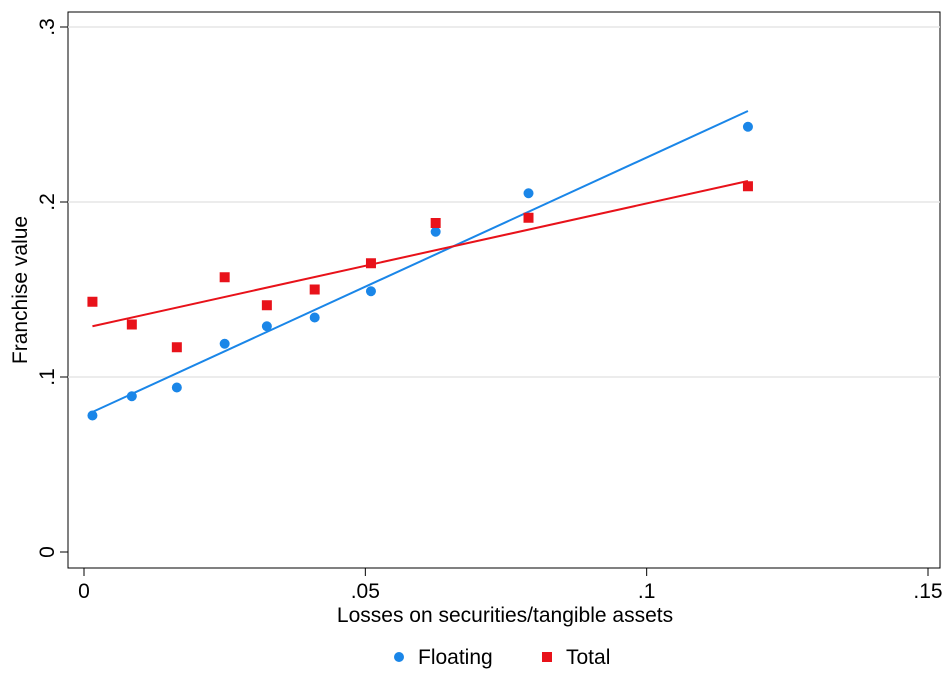  What do you see at coordinates (84, 591) in the screenshot?
I see `x-tick-label: 0` at bounding box center [84, 591].